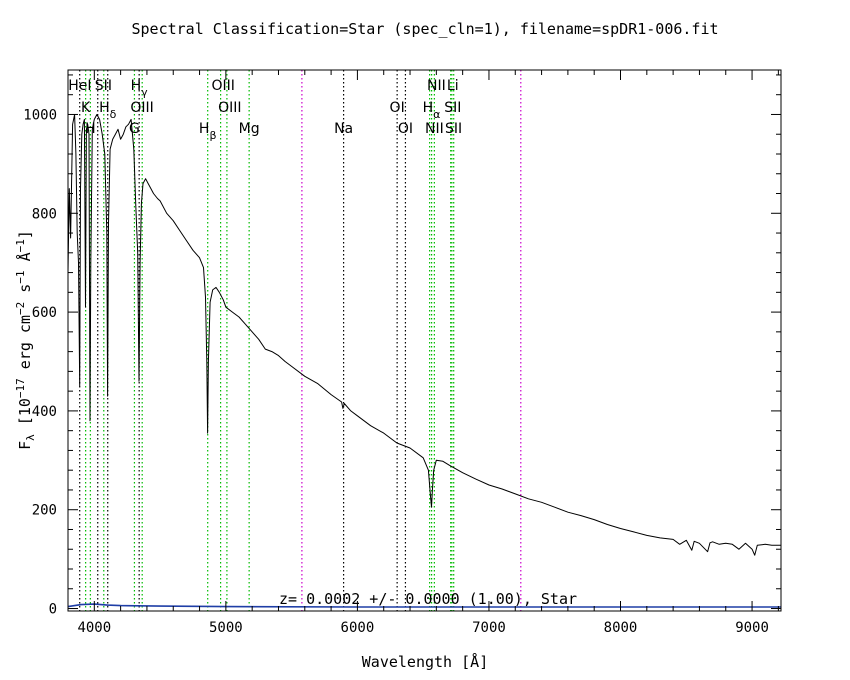  I want to click on line-label-20: SII, so click(453, 129).